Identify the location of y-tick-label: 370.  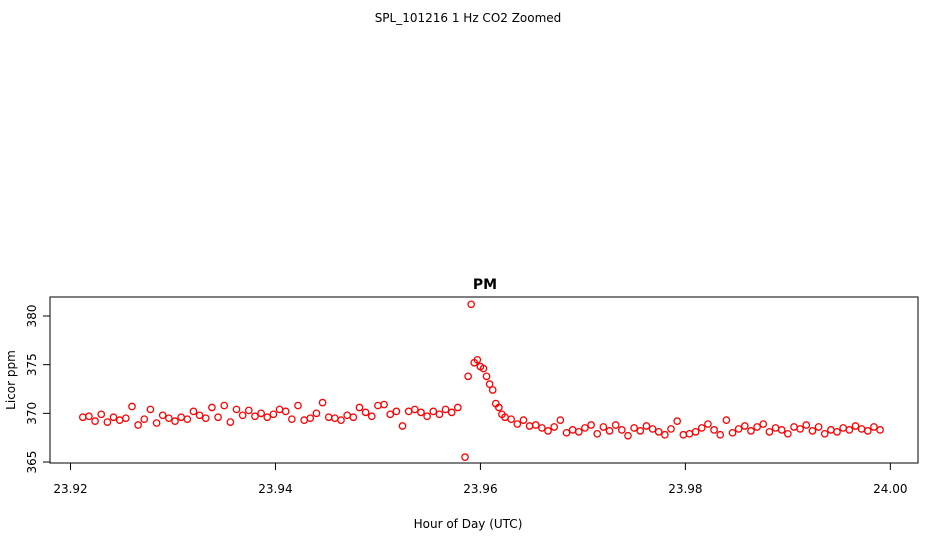
(32, 413).